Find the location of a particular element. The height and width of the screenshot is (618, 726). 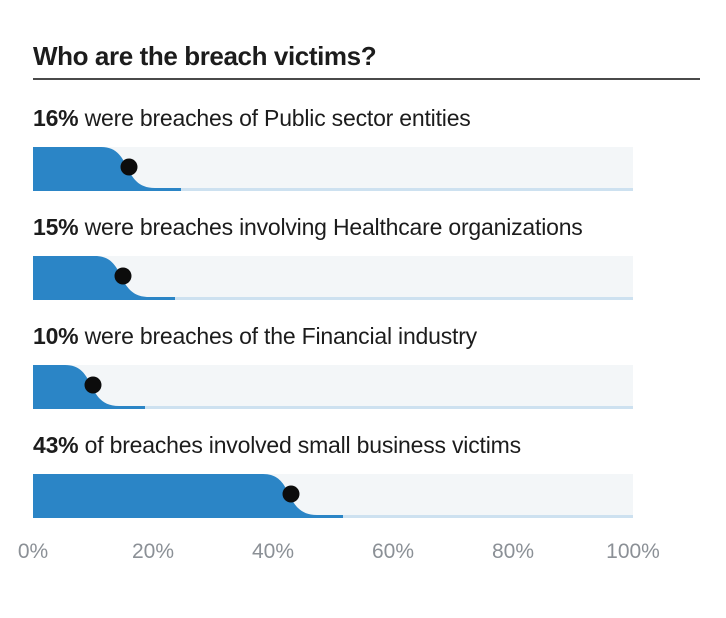

bar-percent-value: 16% is located at coordinates (56, 118).